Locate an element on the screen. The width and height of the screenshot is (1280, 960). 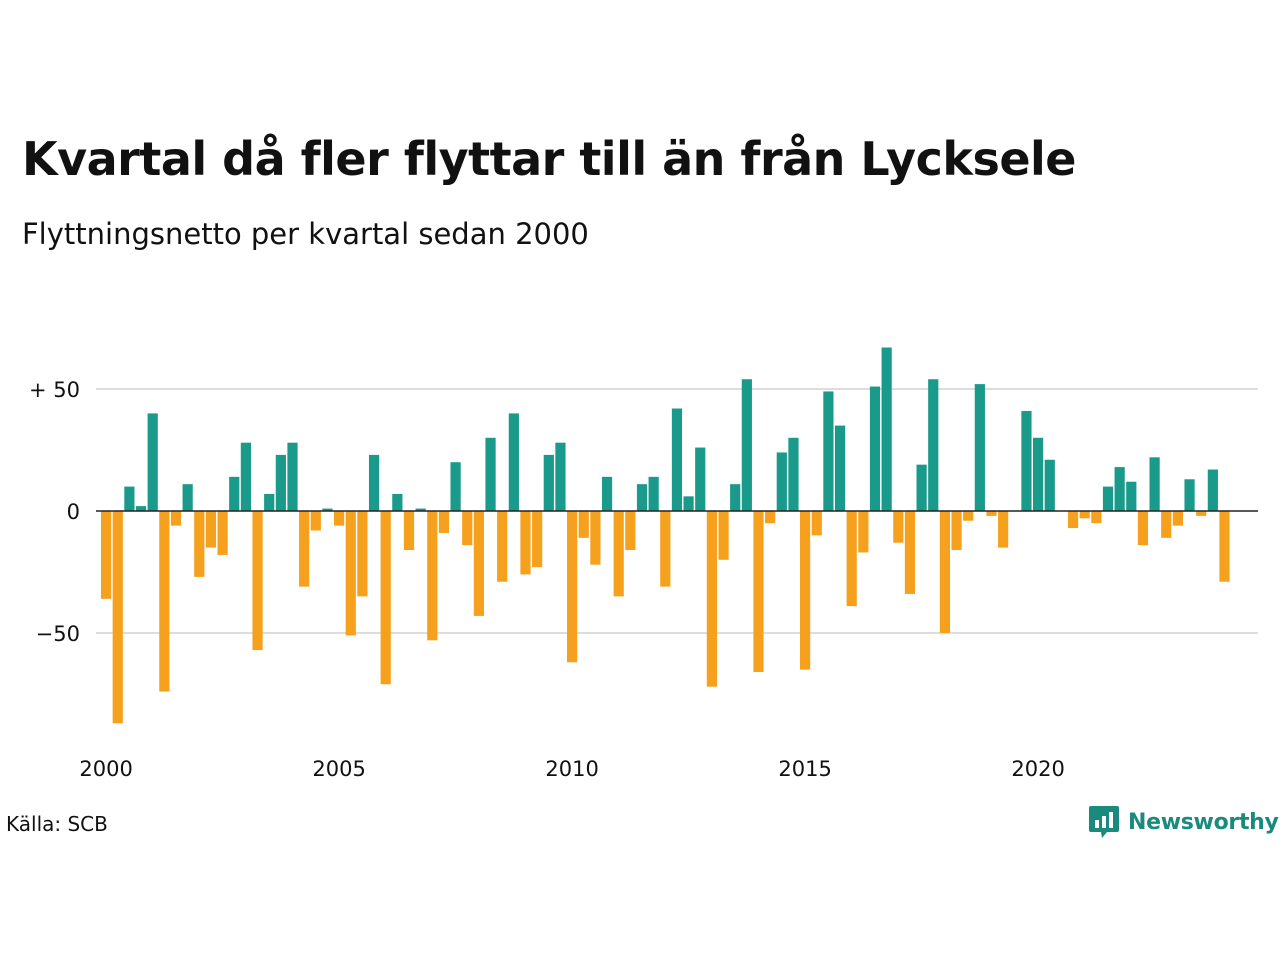
x-tick-label-4: 2020 is located at coordinates (1037, 769).